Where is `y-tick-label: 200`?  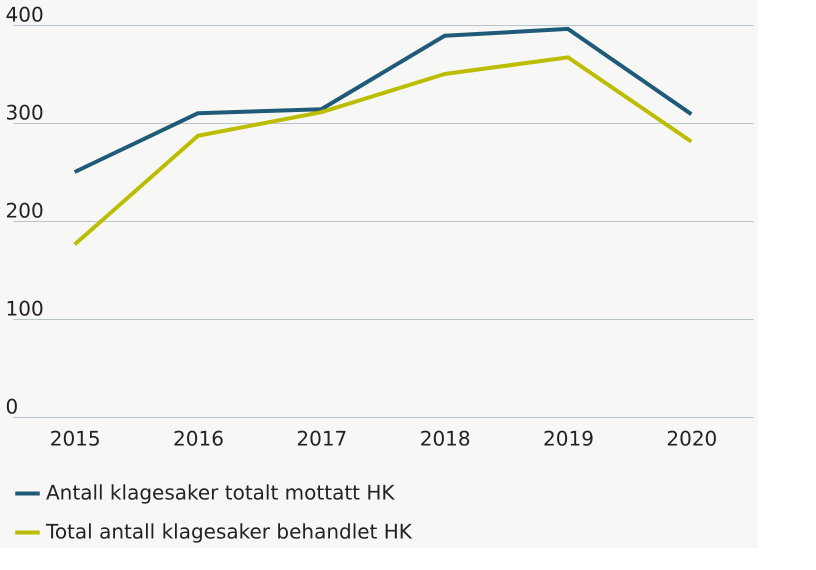
y-tick-label: 200 is located at coordinates (25, 210).